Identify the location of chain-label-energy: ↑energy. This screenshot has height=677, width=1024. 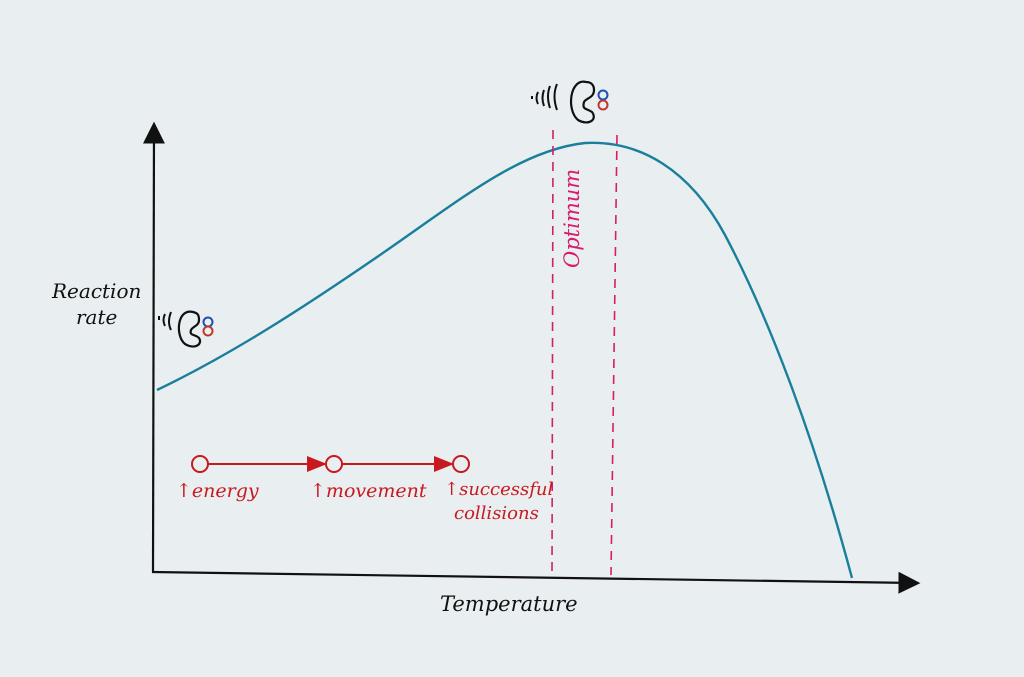
(217, 491).